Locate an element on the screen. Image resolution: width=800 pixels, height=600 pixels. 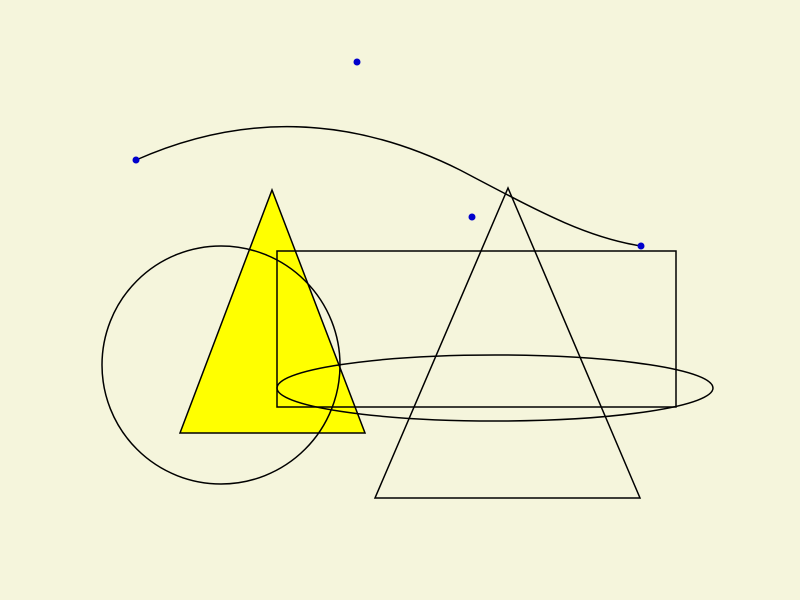
bezier-curve is located at coordinates (388, 186).